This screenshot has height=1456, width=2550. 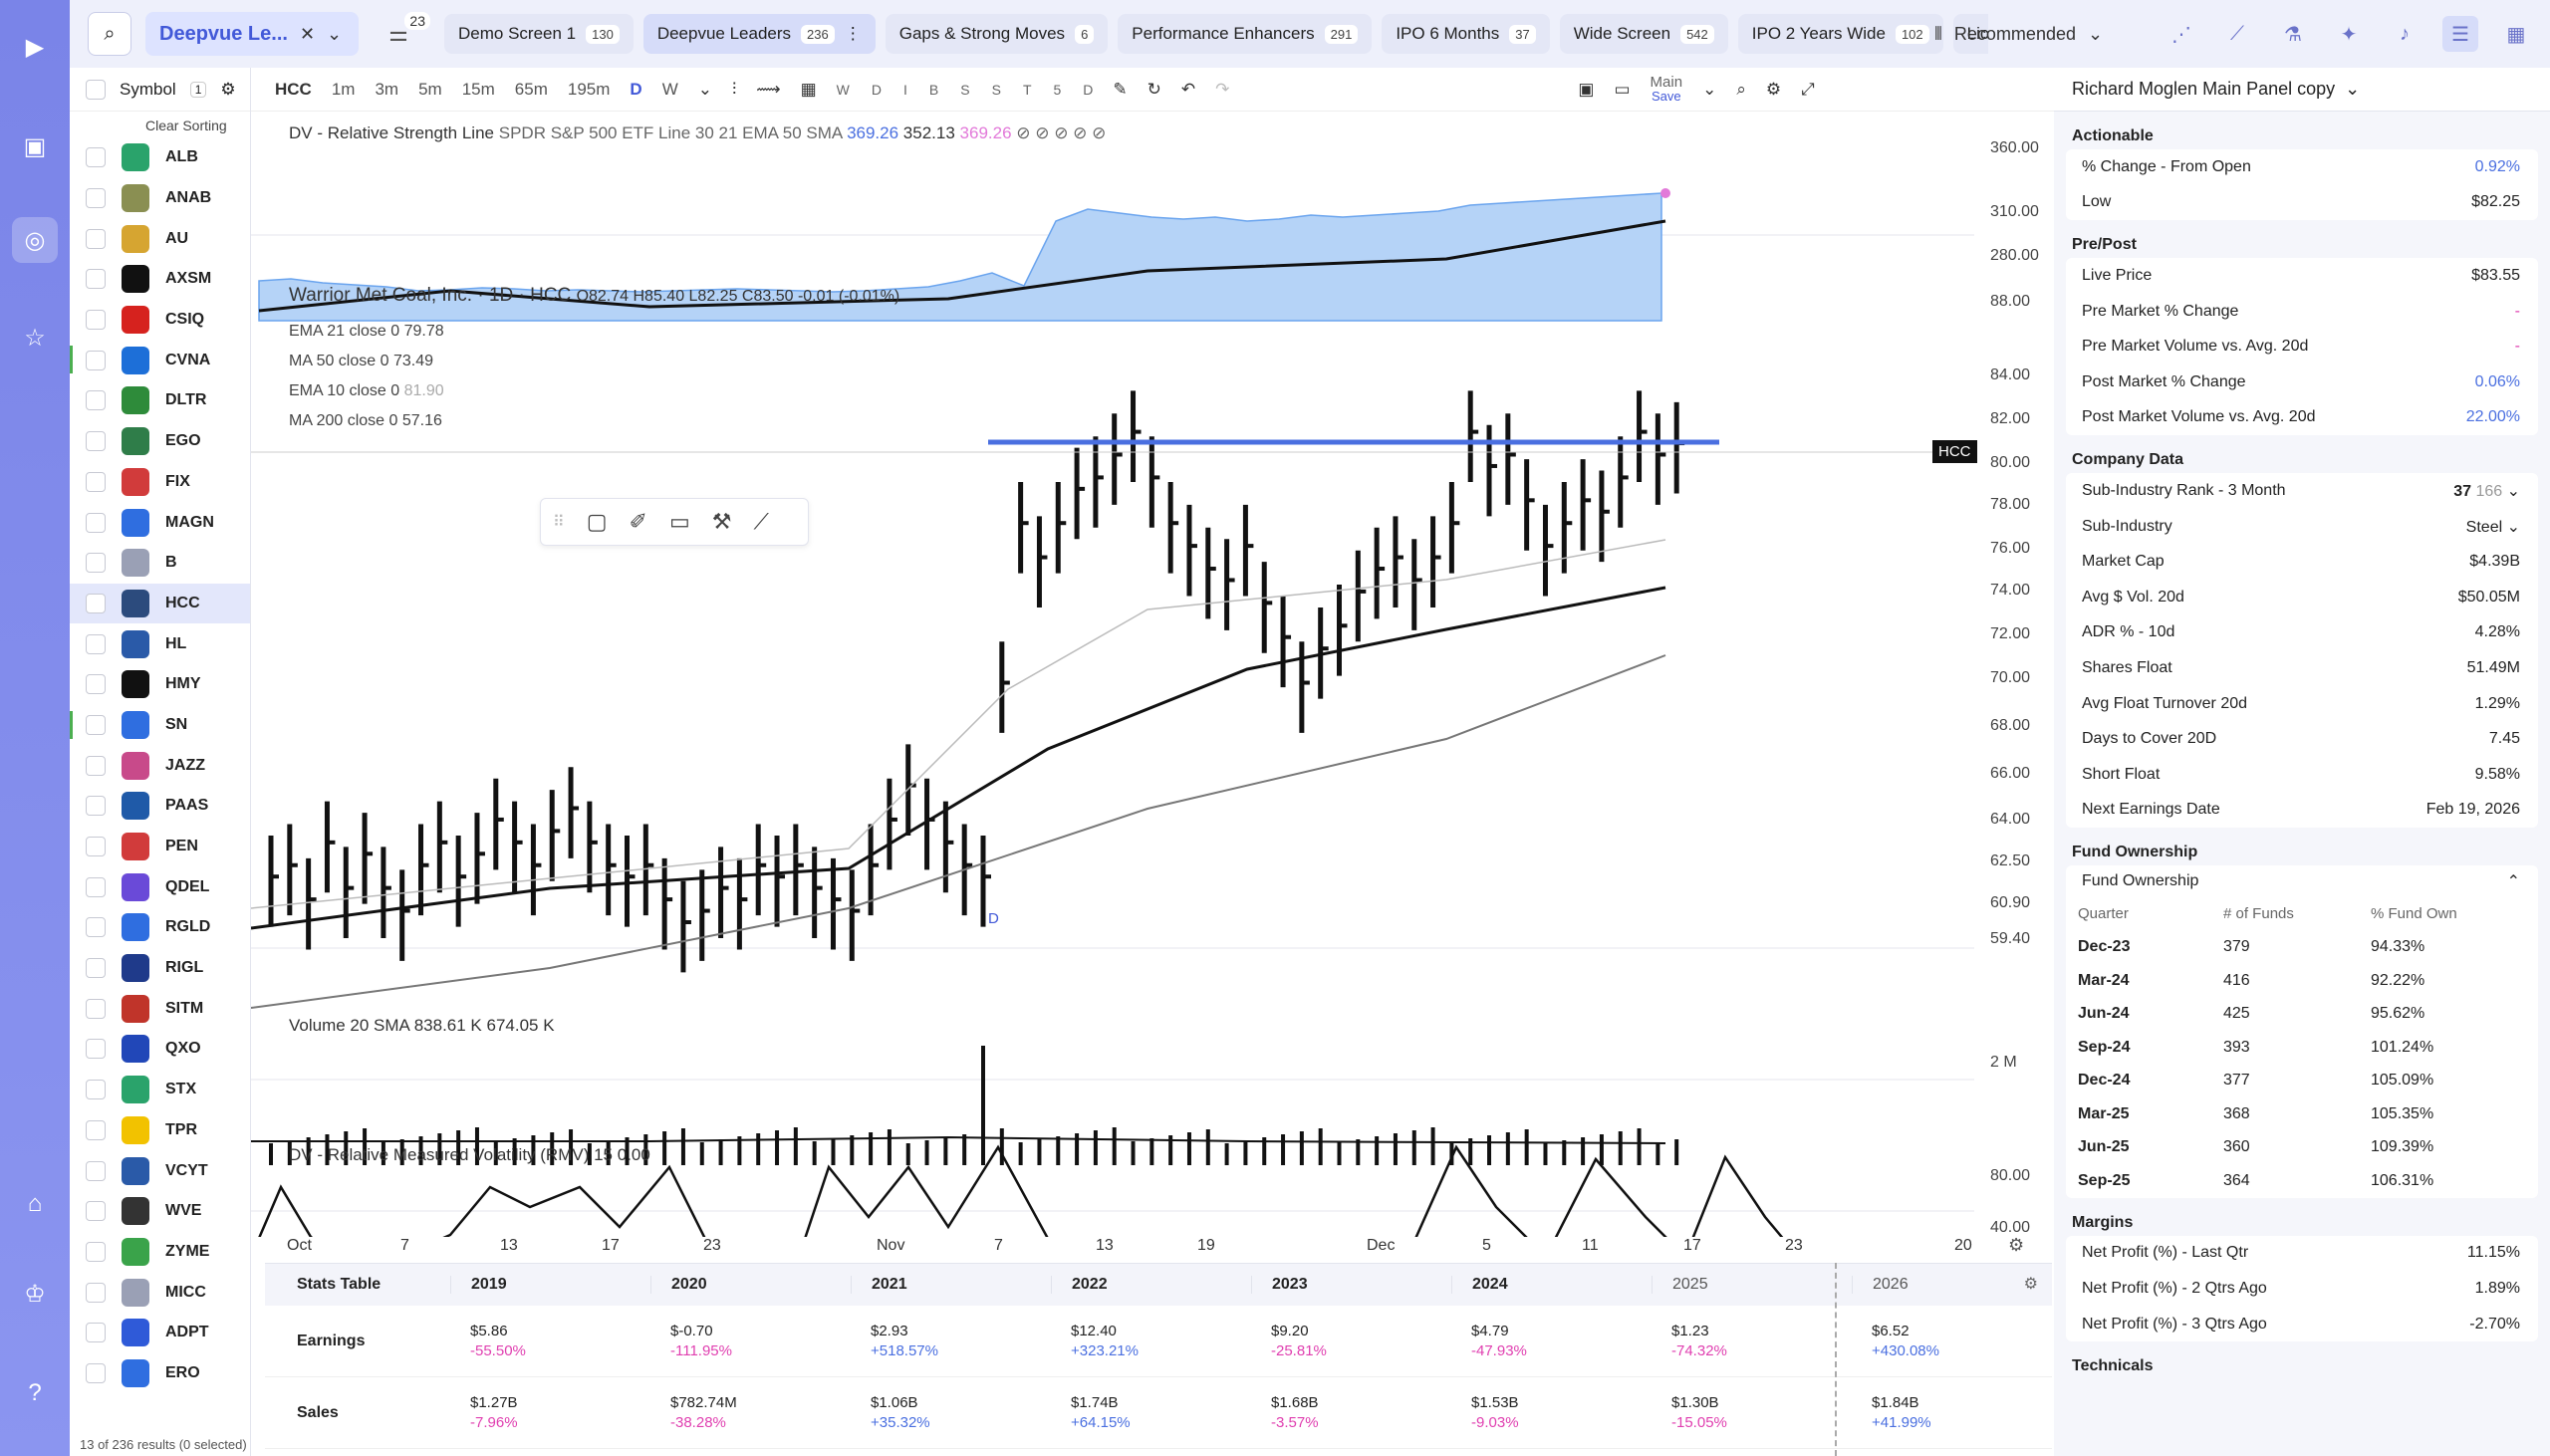 I want to click on flask-icon: ⚗, so click(x=2293, y=34).